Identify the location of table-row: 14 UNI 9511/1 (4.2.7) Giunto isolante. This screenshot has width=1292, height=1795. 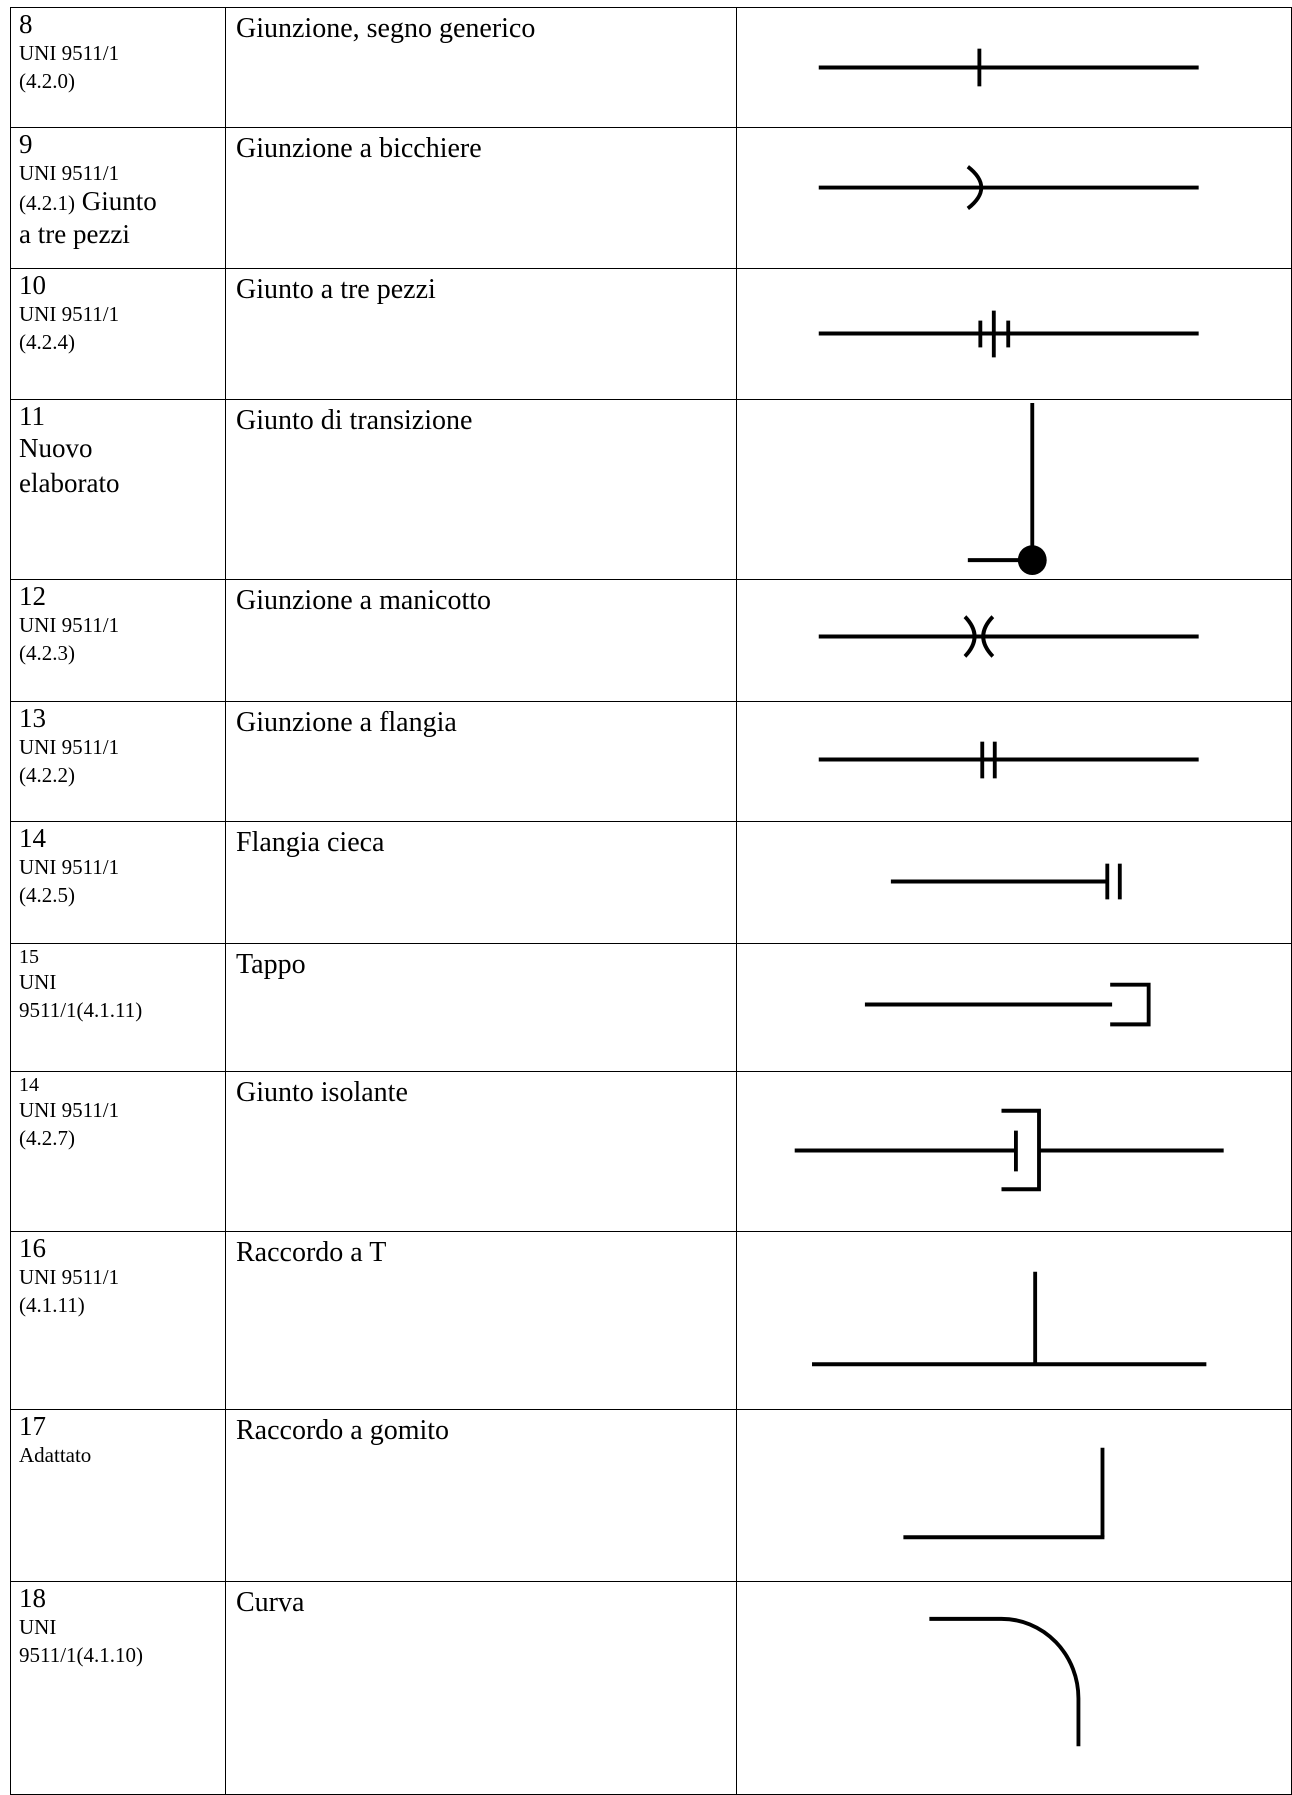
(651, 1151).